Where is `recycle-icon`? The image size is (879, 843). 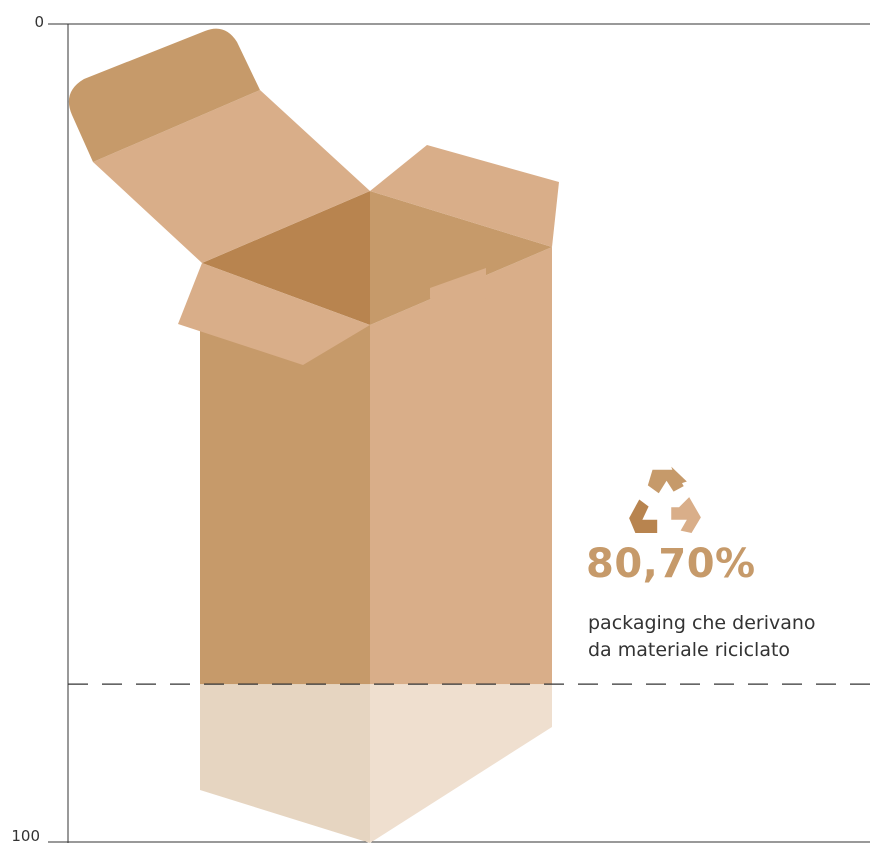
recycle-icon is located at coordinates (665, 499).